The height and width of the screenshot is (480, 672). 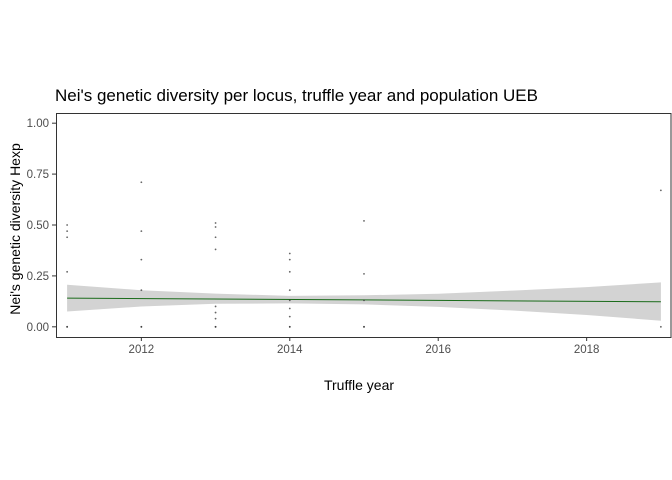 What do you see at coordinates (38, 124) in the screenshot?
I see `y-tick-label: 1.00` at bounding box center [38, 124].